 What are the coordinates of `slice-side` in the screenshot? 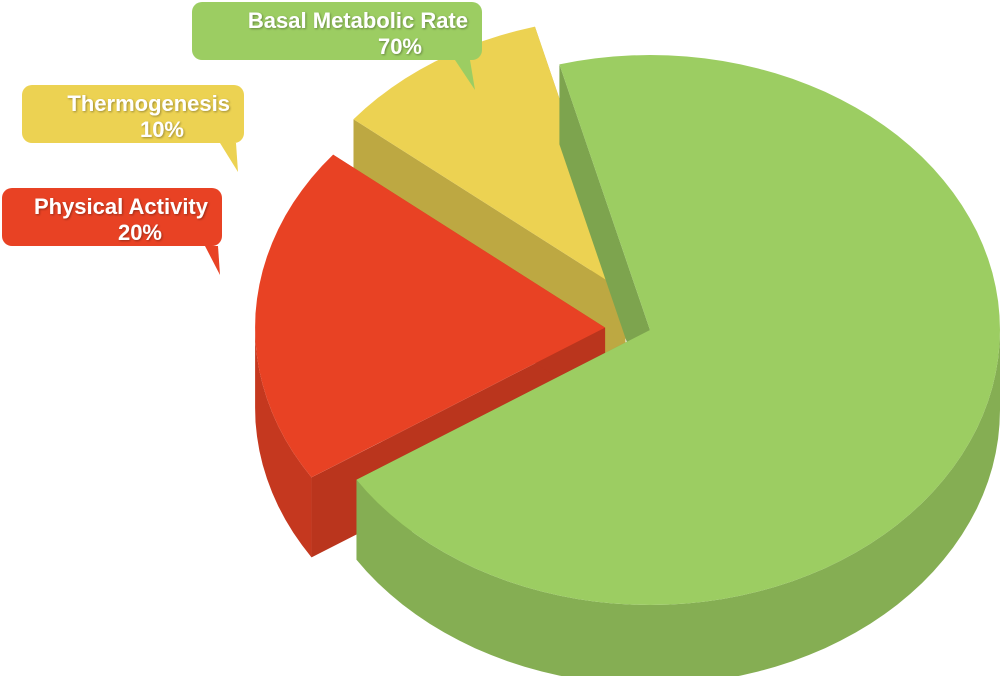 It's located at (283, 442).